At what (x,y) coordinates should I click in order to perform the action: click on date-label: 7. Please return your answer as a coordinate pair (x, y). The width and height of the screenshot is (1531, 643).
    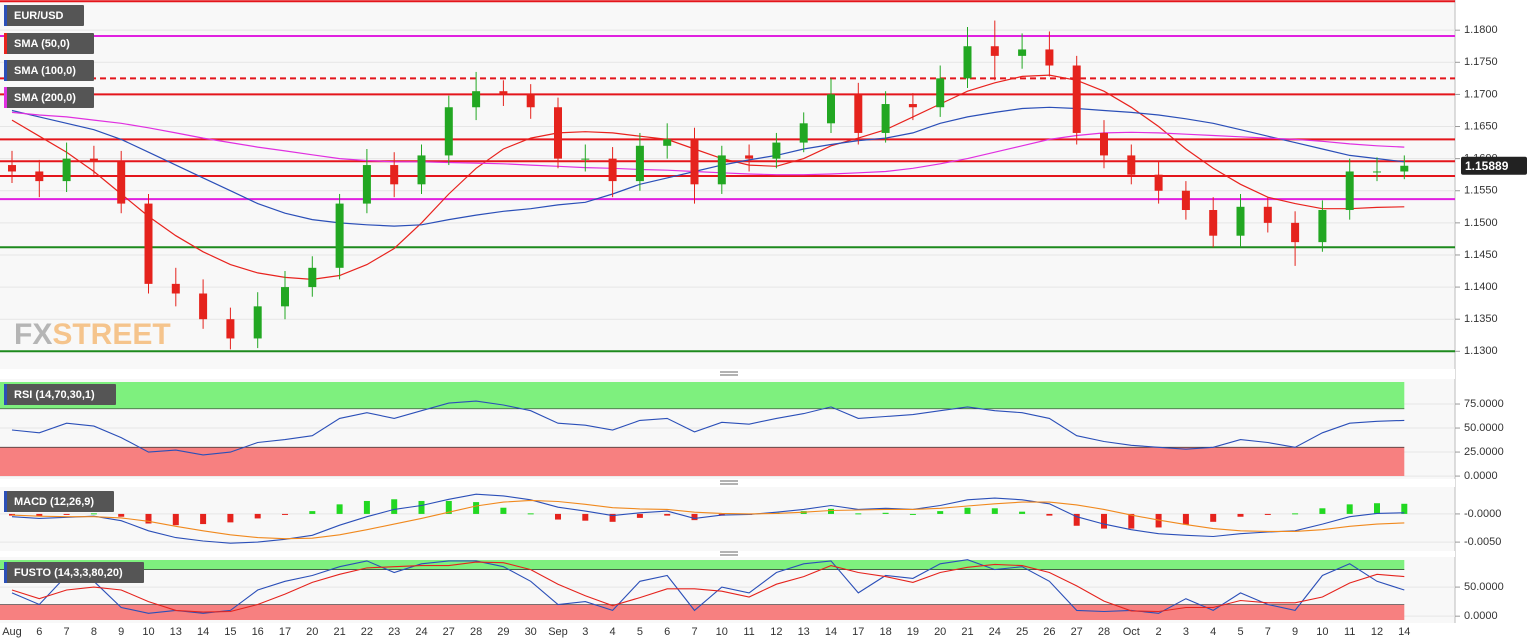
    Looking at the image, I should click on (67, 632).